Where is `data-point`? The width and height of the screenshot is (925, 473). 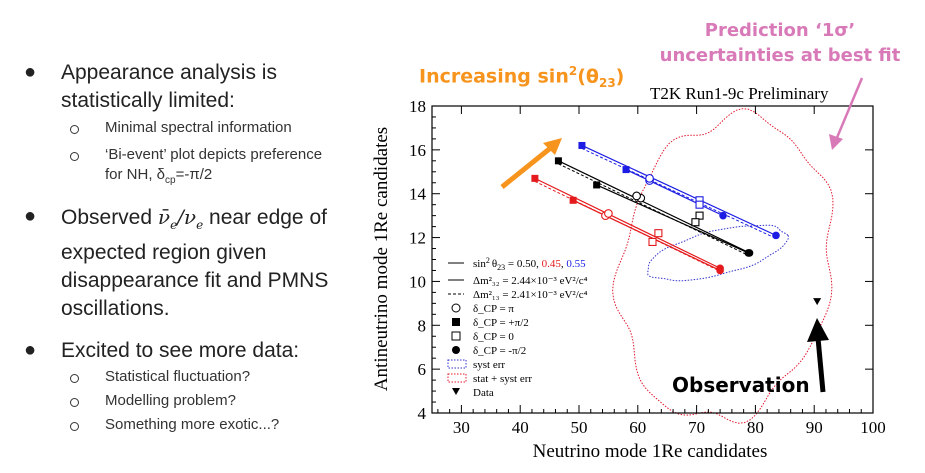 data-point is located at coordinates (817, 302).